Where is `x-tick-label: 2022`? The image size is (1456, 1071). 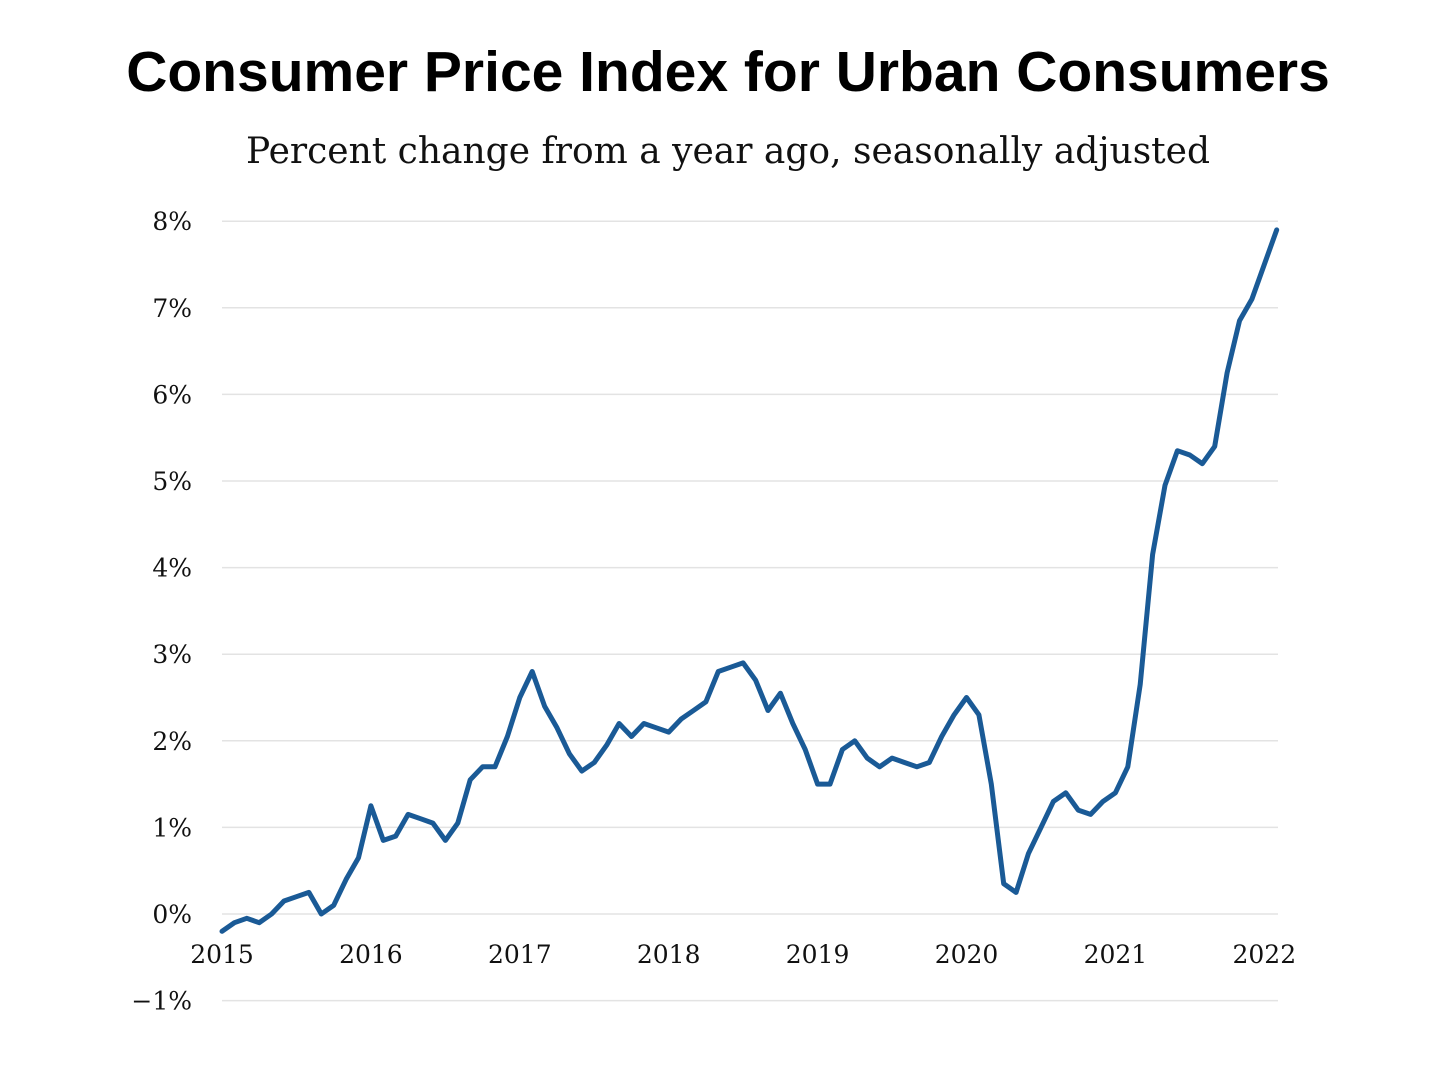
x-tick-label: 2022 is located at coordinates (1264, 954).